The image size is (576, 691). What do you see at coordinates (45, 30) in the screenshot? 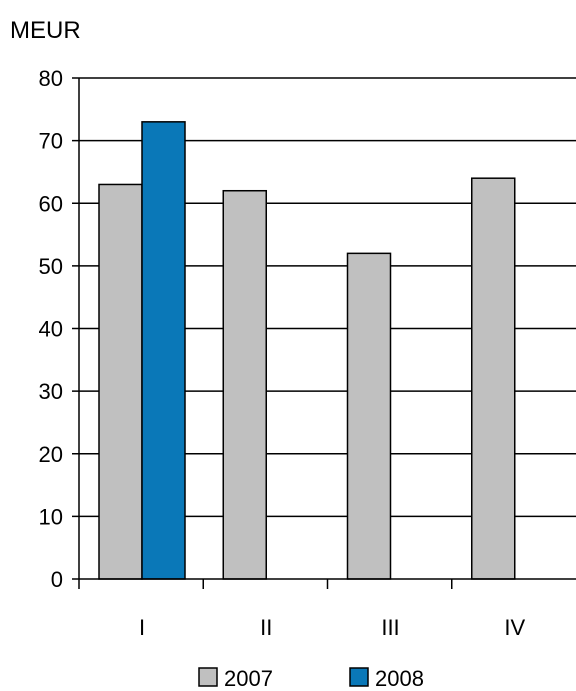
I see `unit-label: MEUR` at bounding box center [45, 30].